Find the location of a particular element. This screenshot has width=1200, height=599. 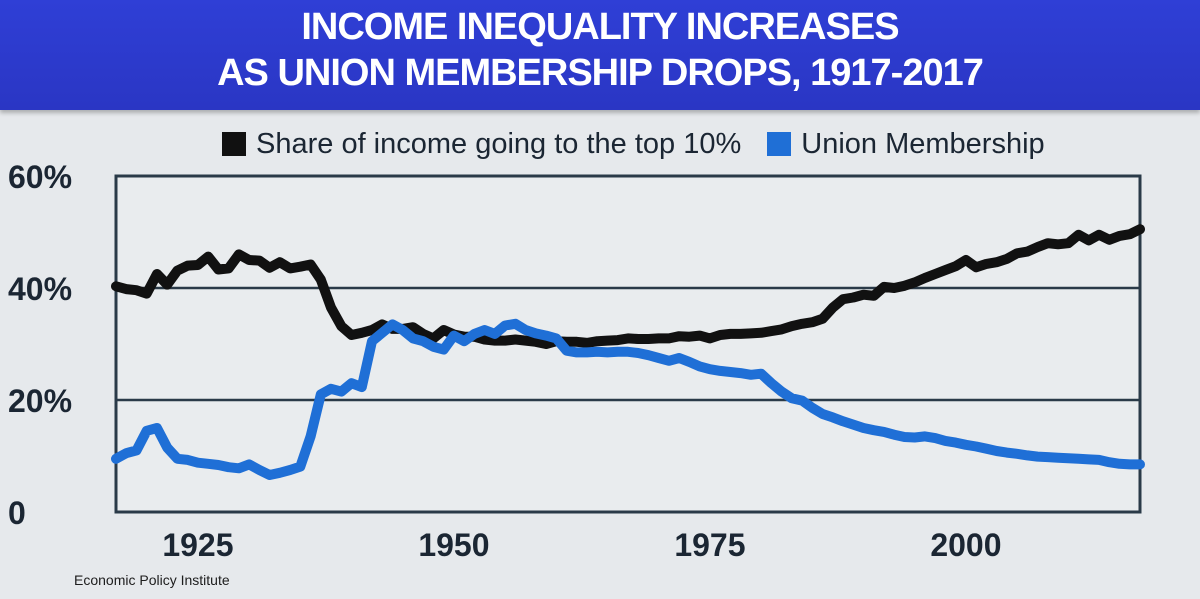

legend-swatch-income is located at coordinates (234, 144).